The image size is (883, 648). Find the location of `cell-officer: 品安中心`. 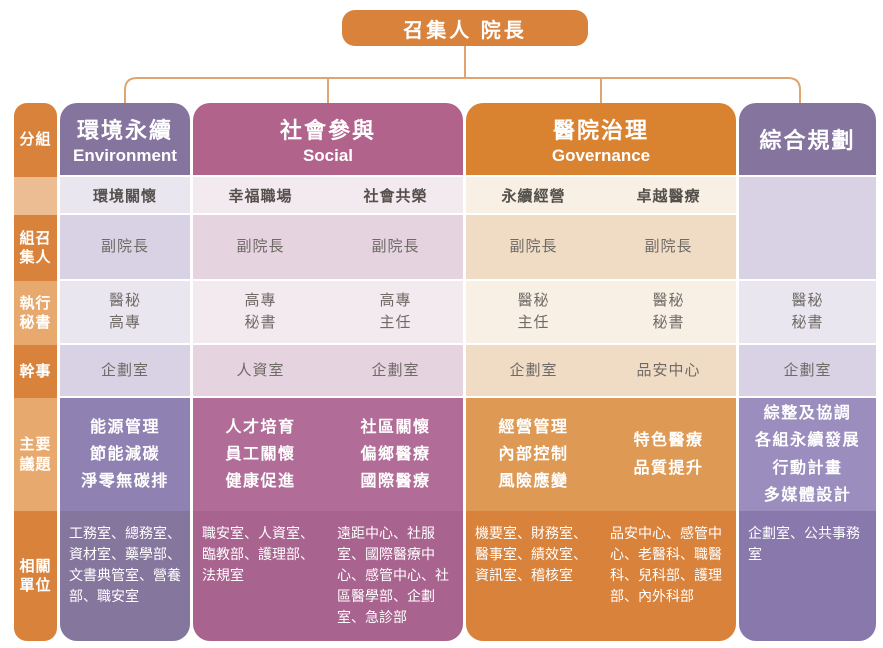

cell-officer: 品安中心 is located at coordinates (668, 370).